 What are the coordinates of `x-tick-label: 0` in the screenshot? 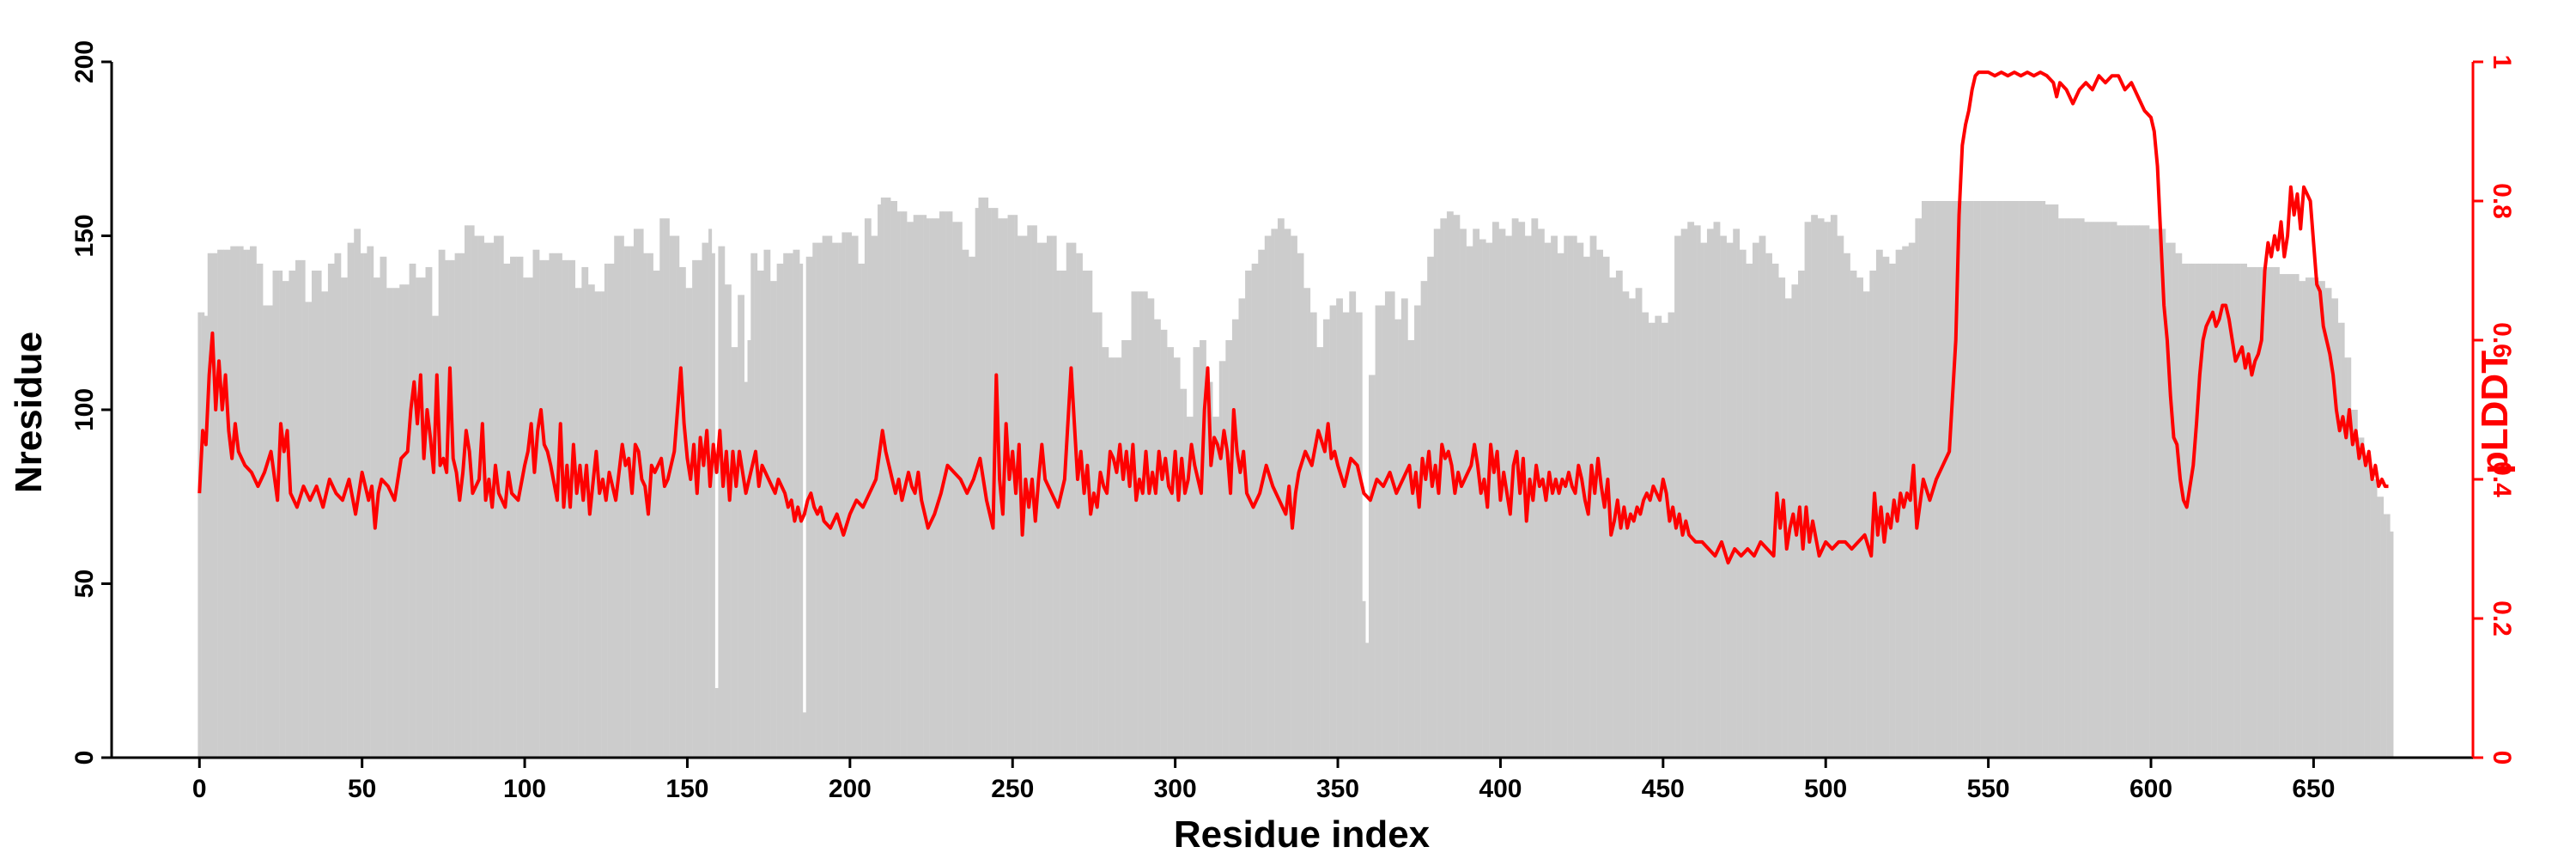 It's located at (199, 789).